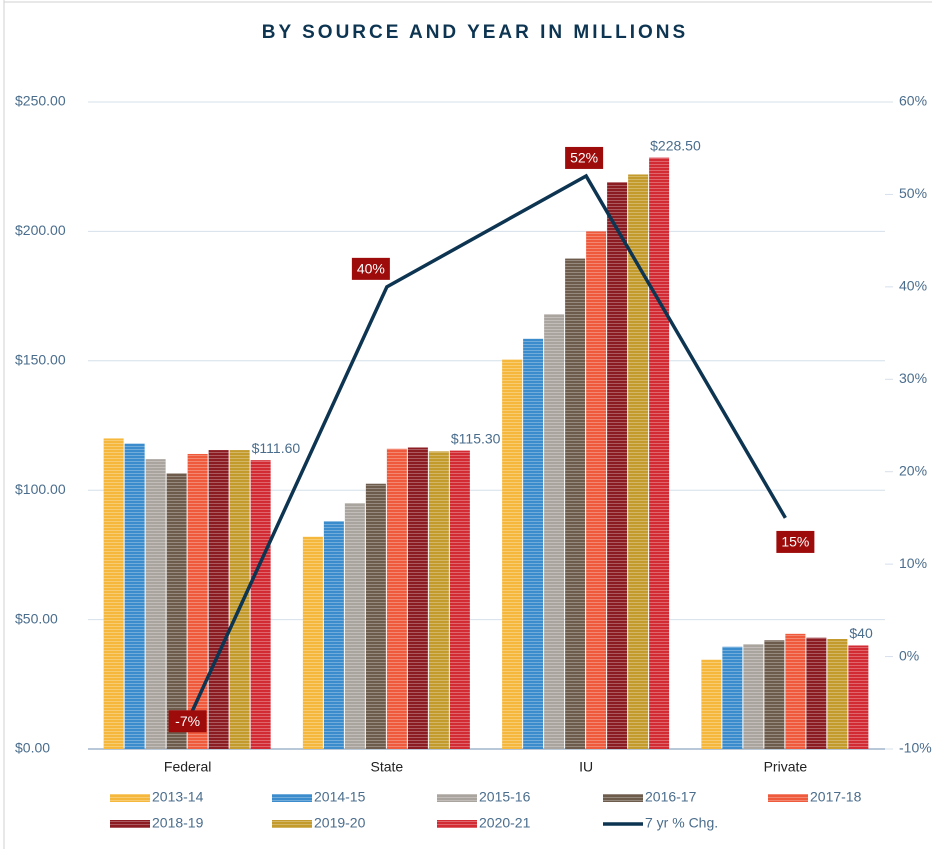 The image size is (932, 849). What do you see at coordinates (40, 101) in the screenshot?
I see `y-tick-label: $250.00` at bounding box center [40, 101].